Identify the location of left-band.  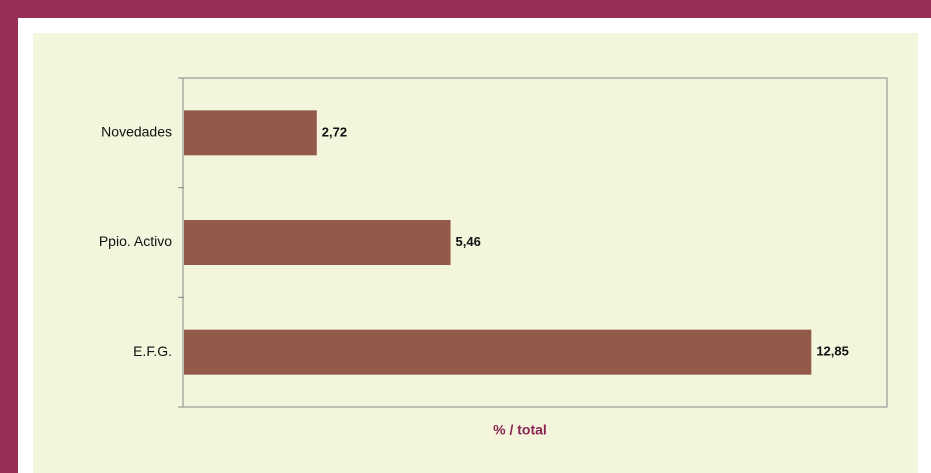
(9, 236).